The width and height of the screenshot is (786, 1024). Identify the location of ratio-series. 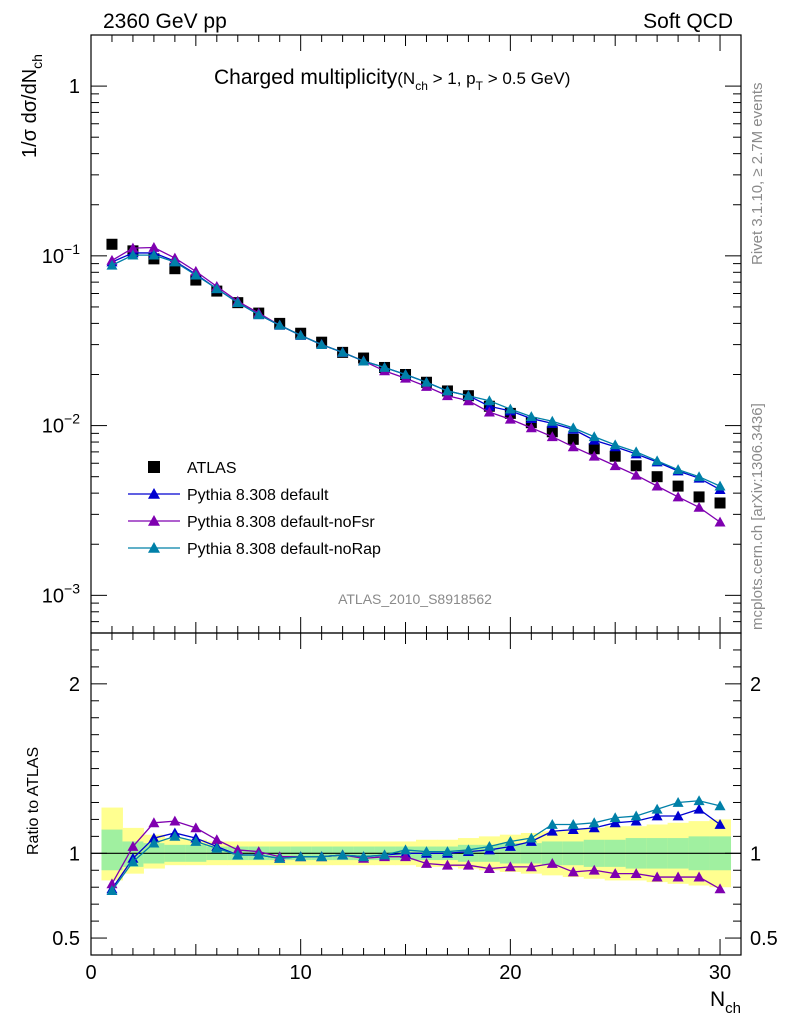
(416, 845).